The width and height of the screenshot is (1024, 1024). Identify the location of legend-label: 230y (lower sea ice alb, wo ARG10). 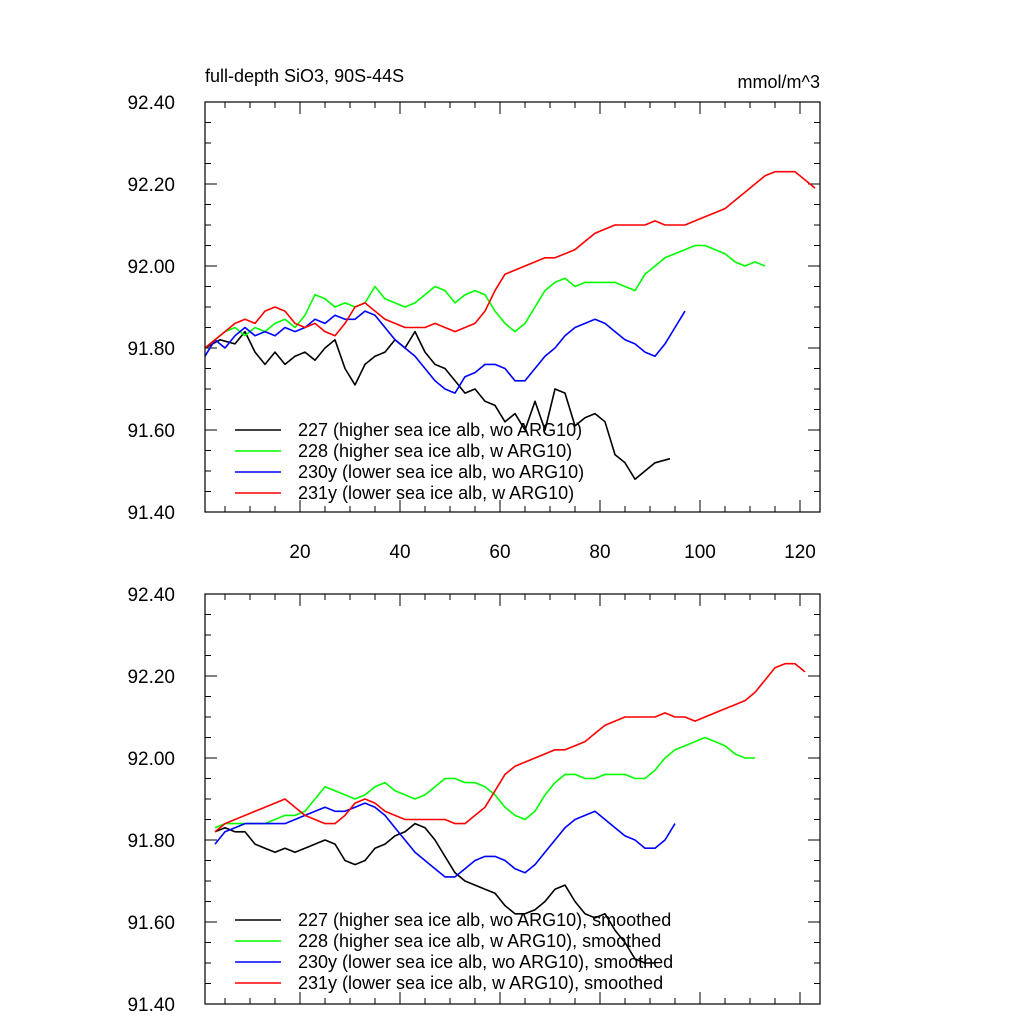
(441, 472).